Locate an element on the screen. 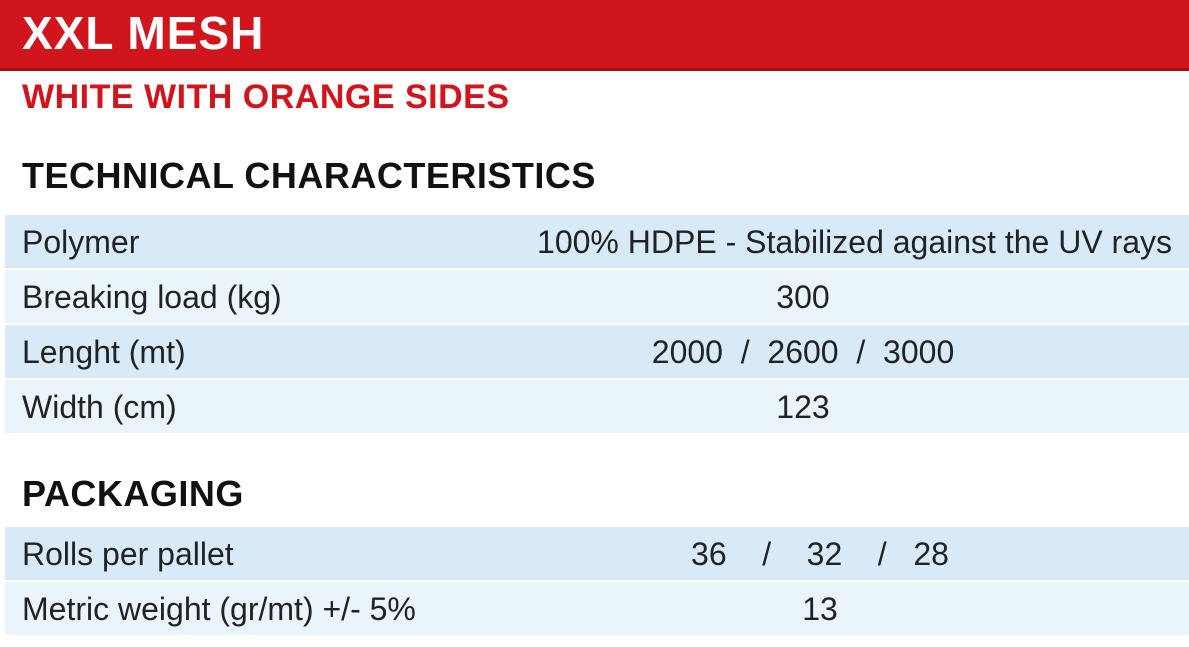 This screenshot has height=647, width=1189. row-label: Lenght (mt) is located at coordinates (104, 352).